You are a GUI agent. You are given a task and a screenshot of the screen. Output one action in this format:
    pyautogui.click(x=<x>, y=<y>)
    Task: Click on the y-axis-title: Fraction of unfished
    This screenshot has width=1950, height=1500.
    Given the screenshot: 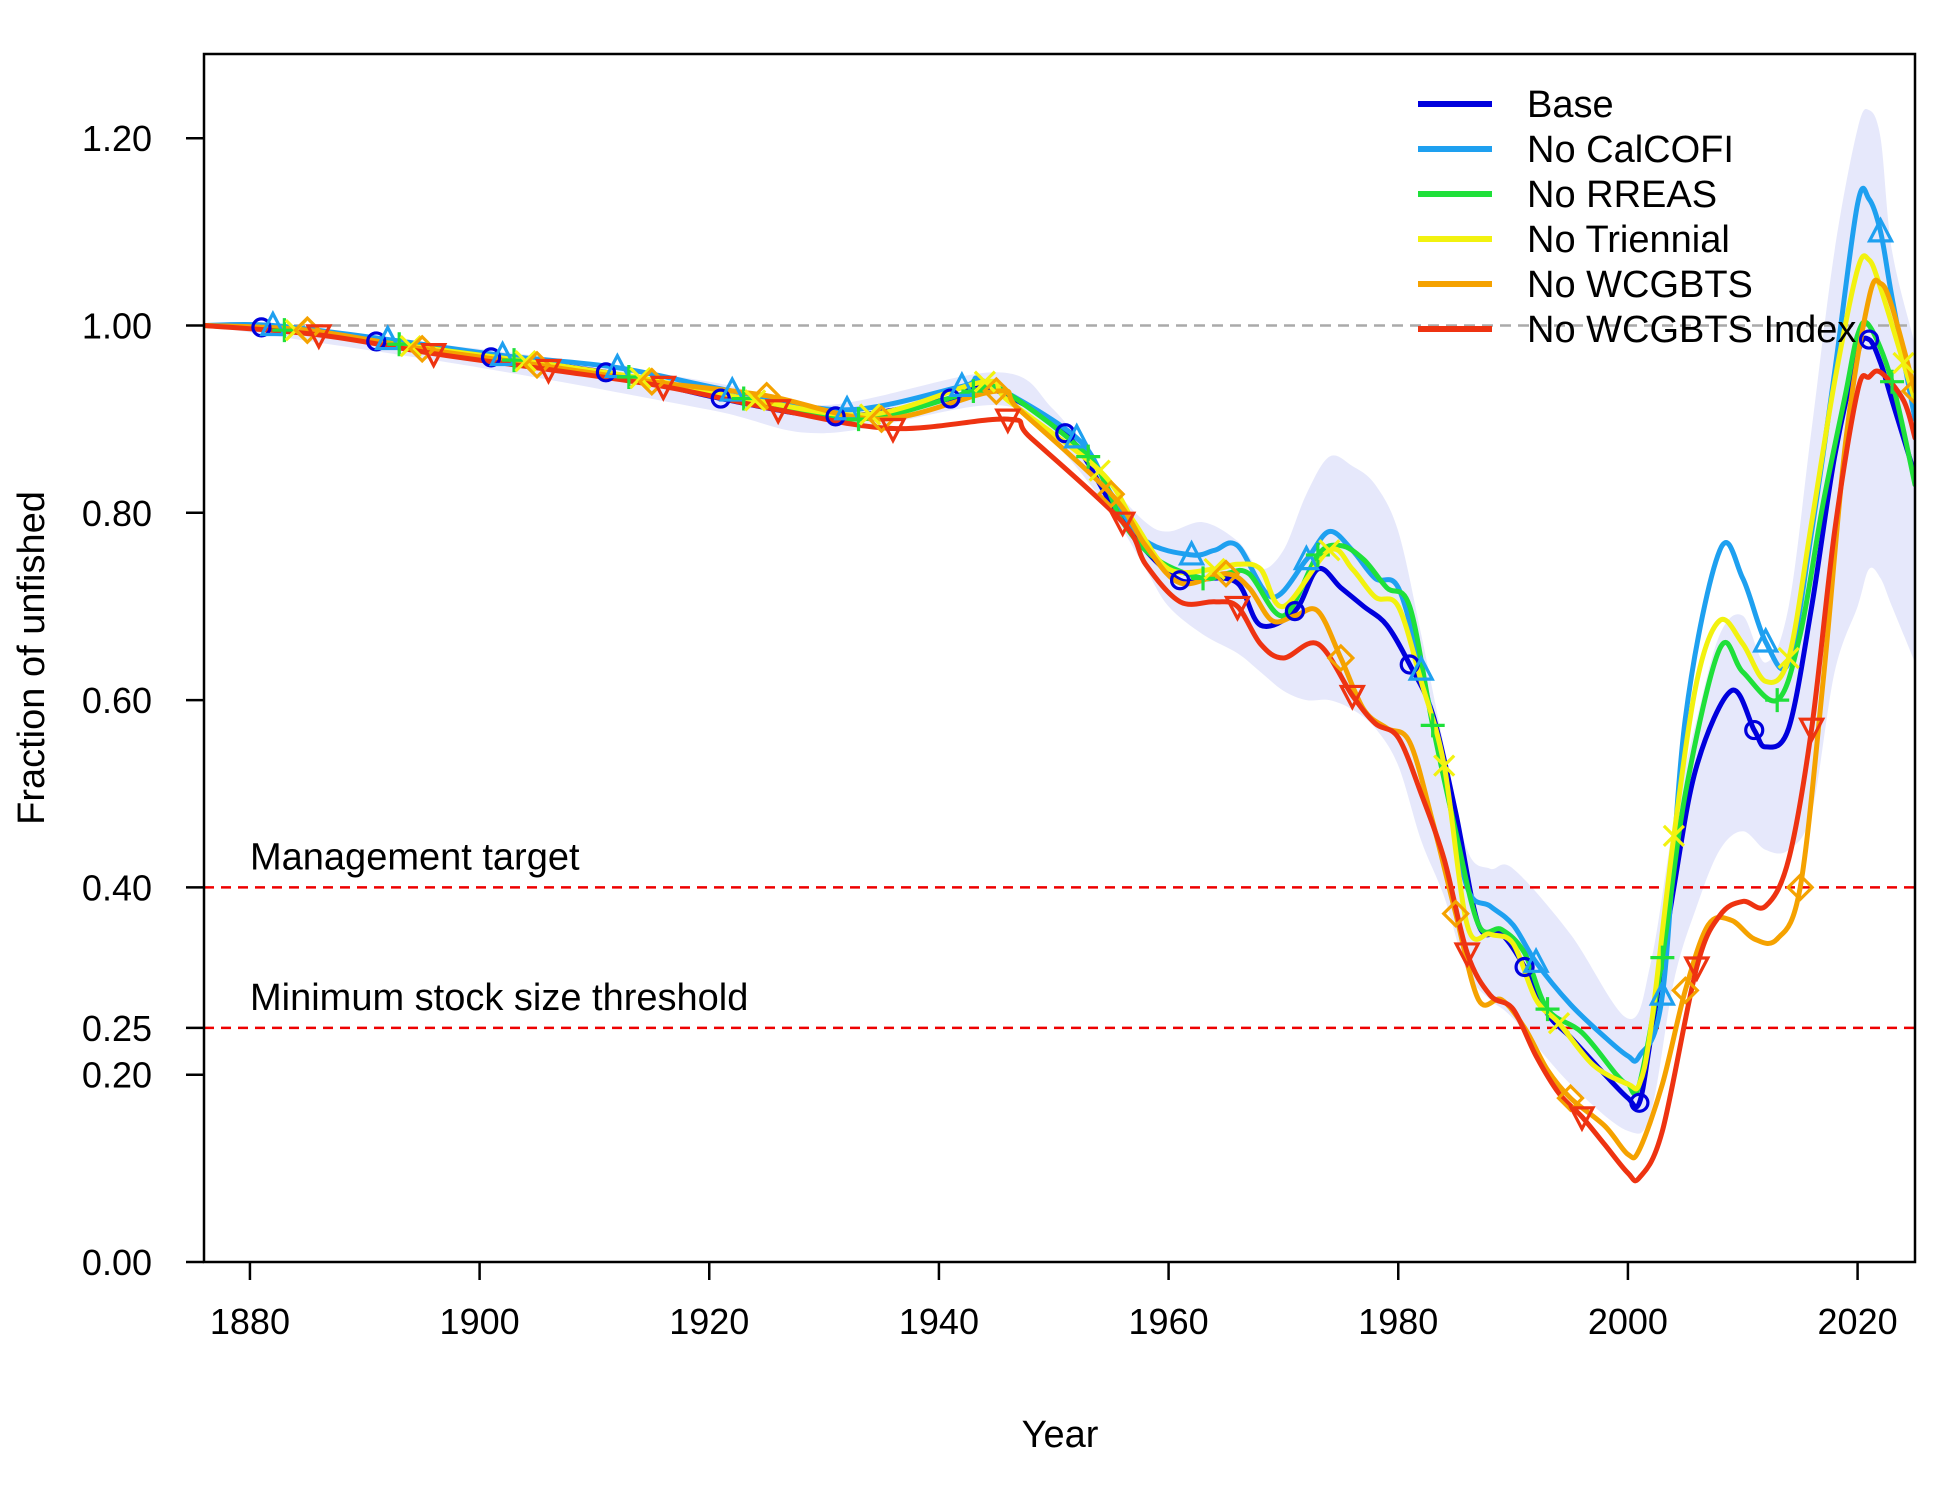 What is the action you would take?
    pyautogui.click(x=32, y=658)
    